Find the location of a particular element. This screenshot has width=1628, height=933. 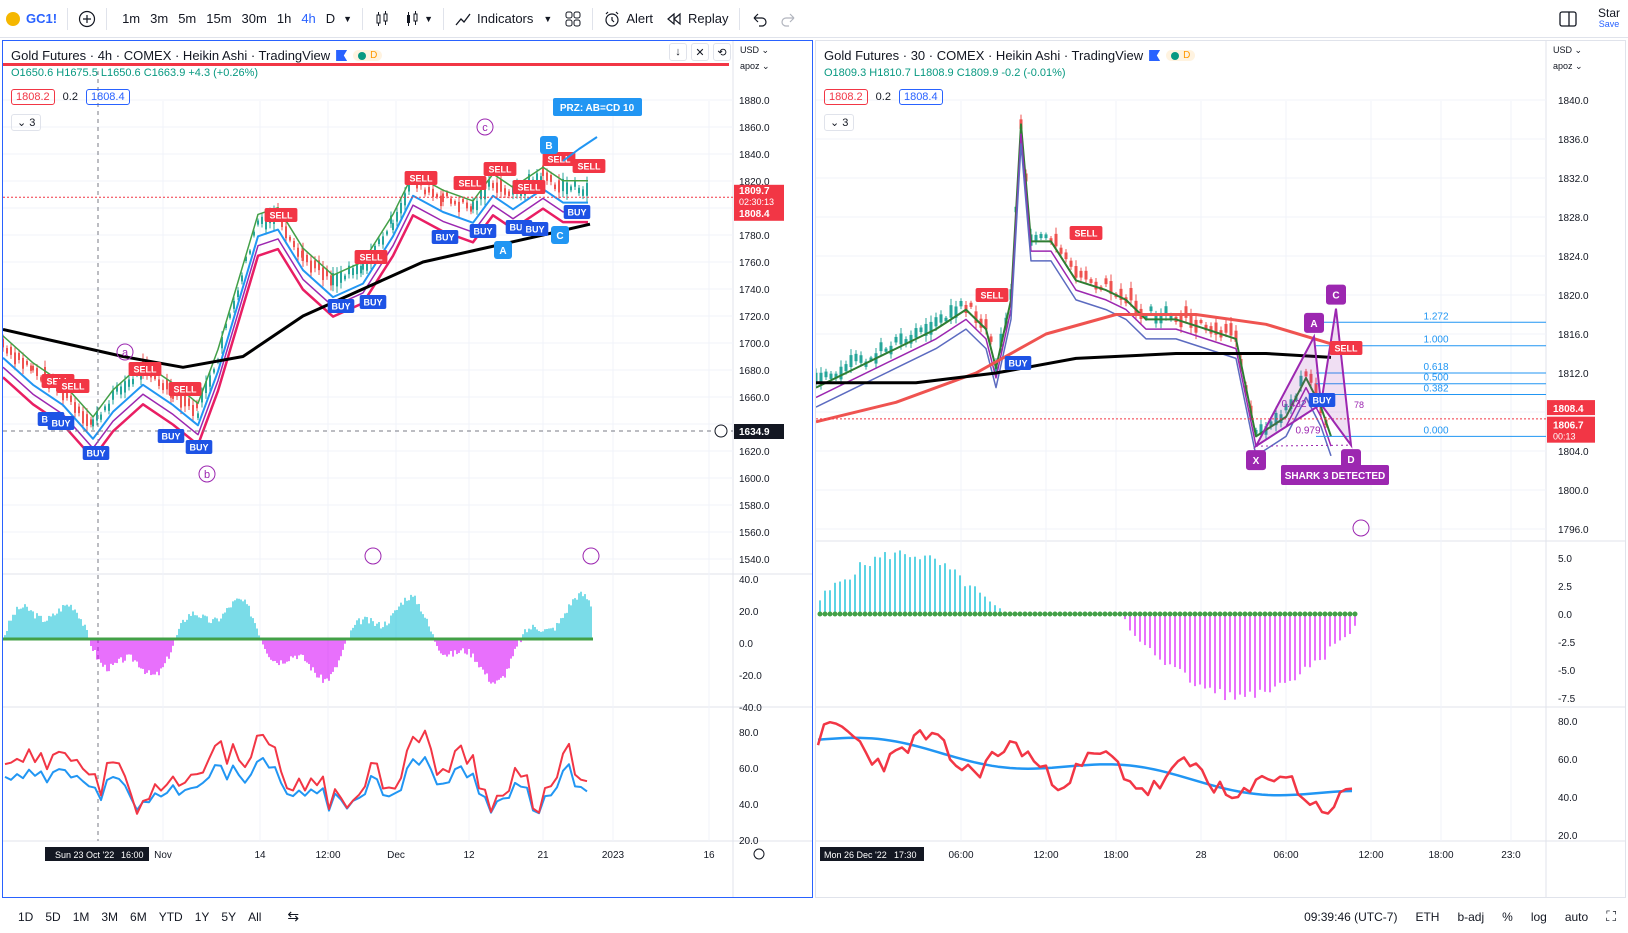

buy-signal-tag-bg is located at coordinates (373, 302).